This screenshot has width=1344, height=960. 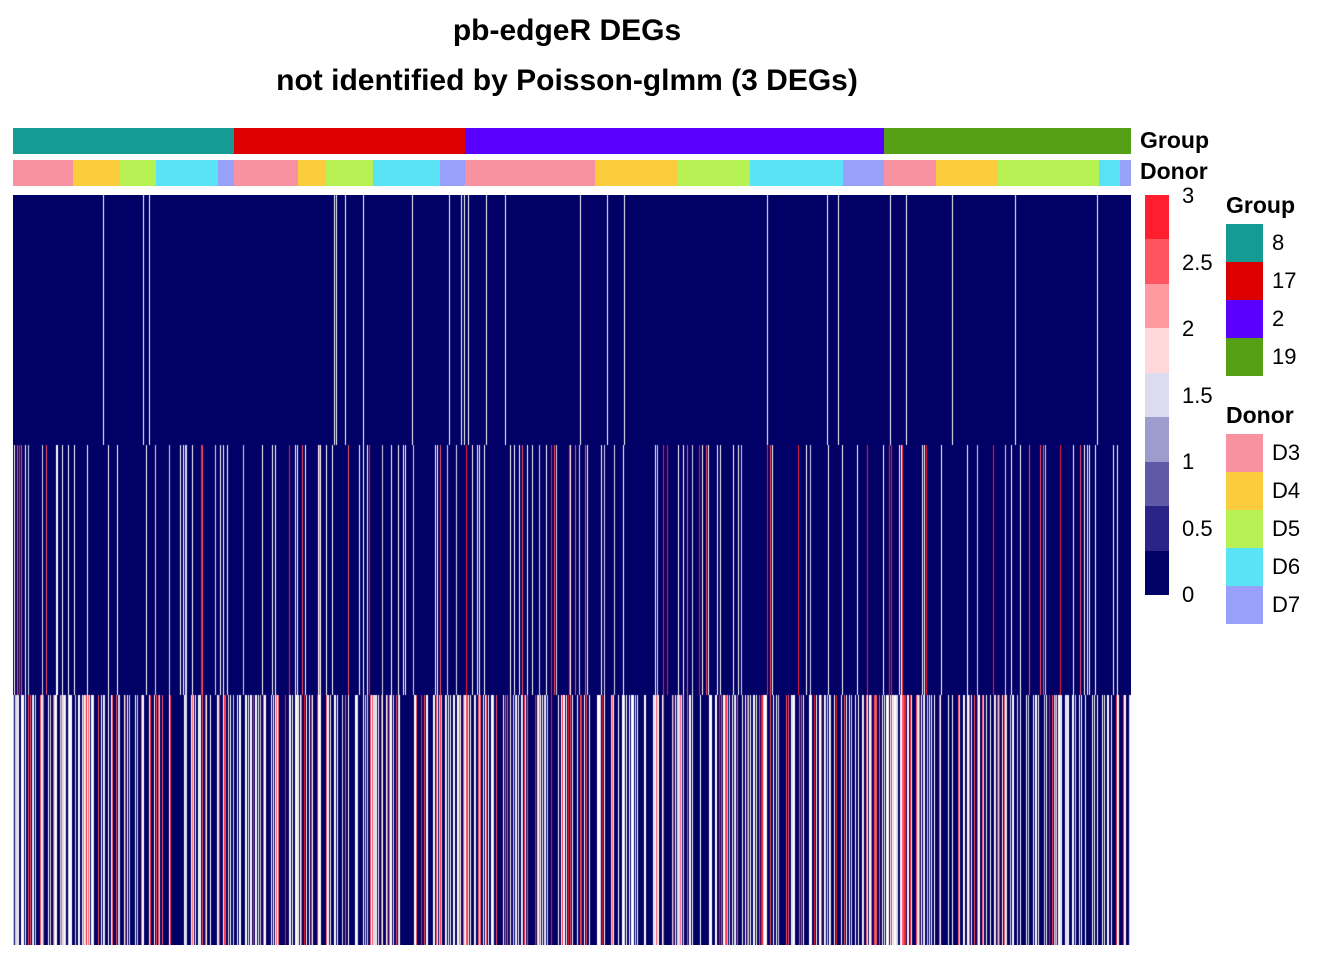 I want to click on colorbar-tick-label: 1, so click(x=1188, y=461).